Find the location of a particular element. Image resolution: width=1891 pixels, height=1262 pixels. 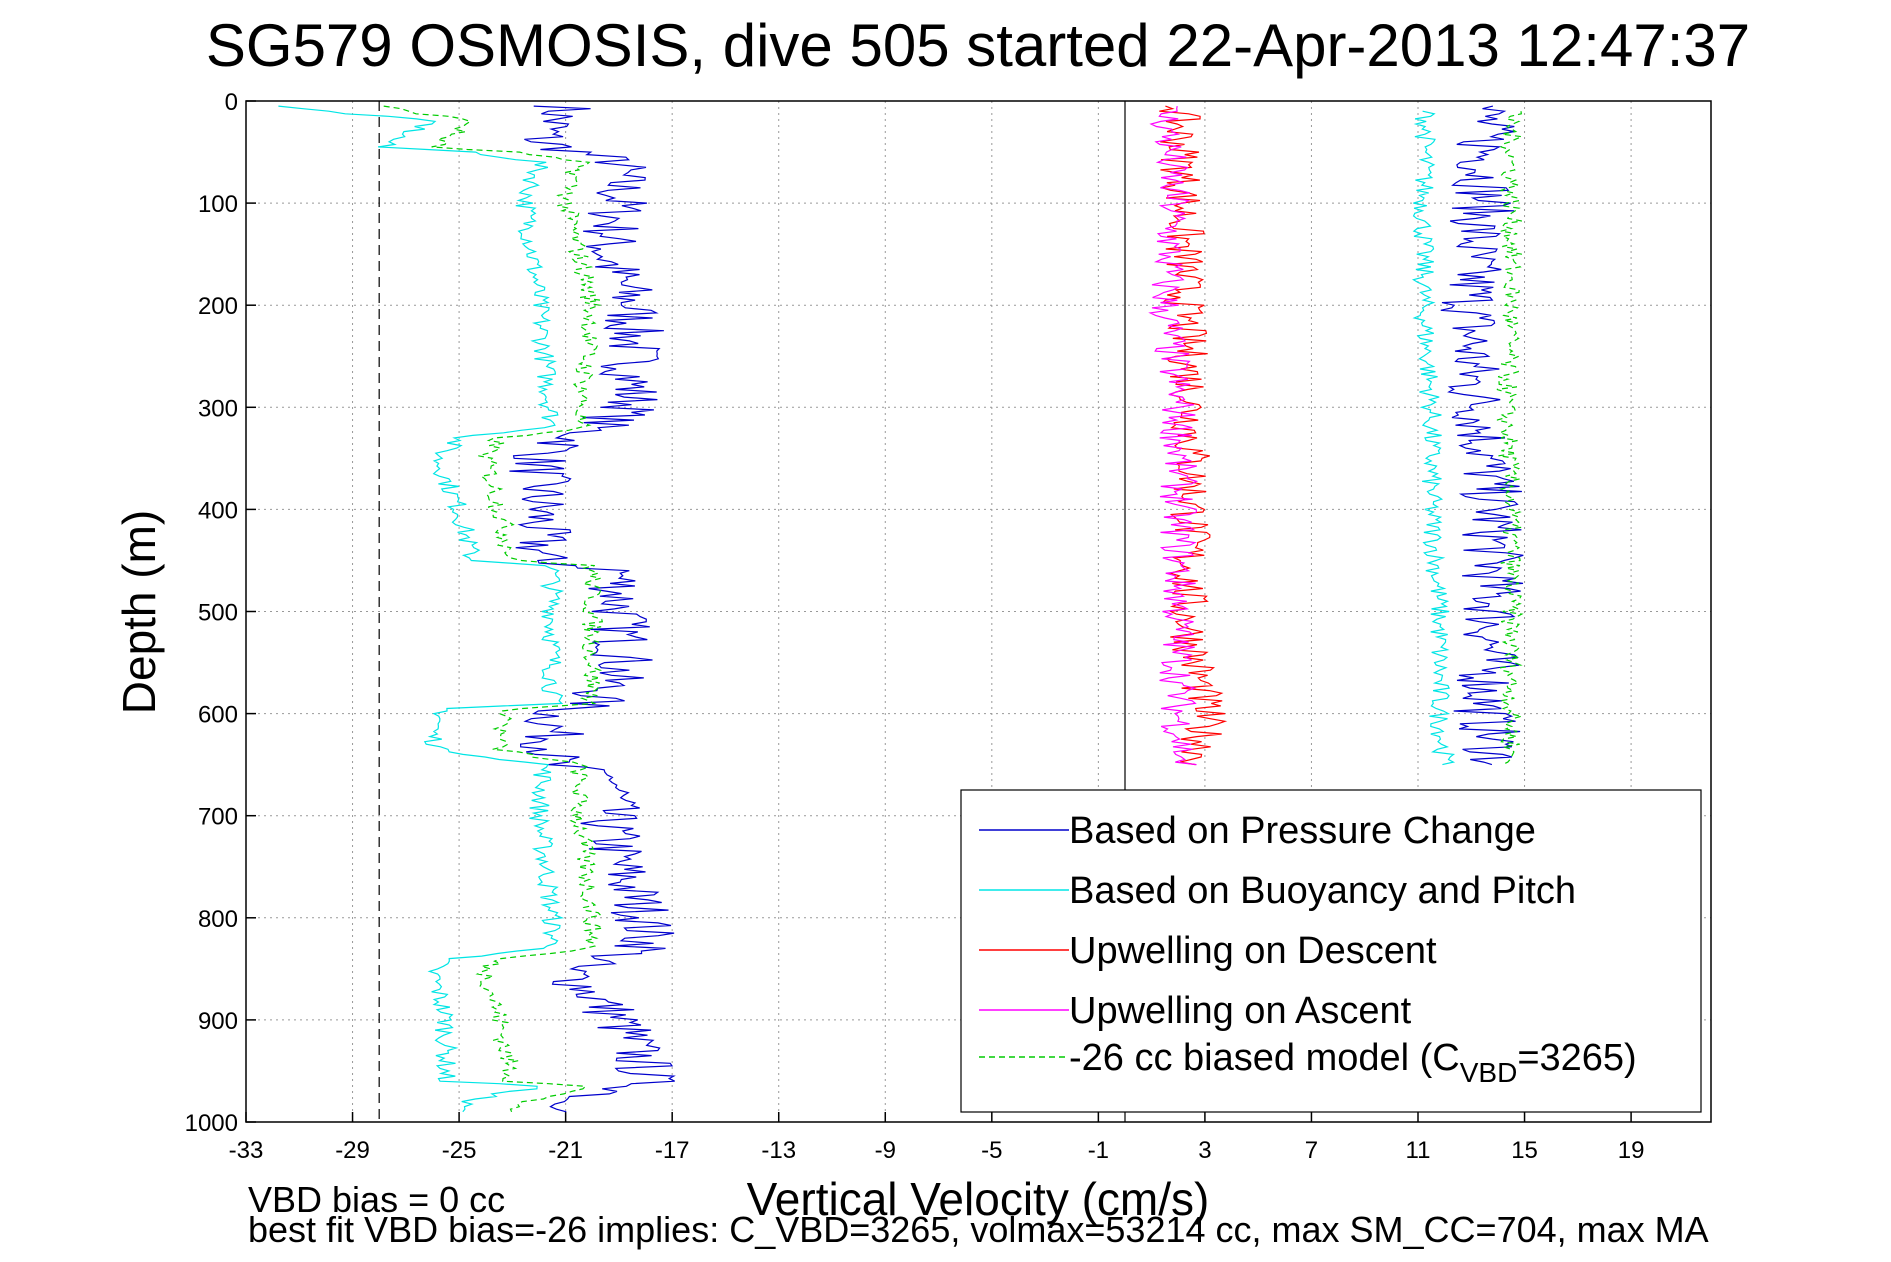

x-tick-label: -33 is located at coordinates (246, 1150).